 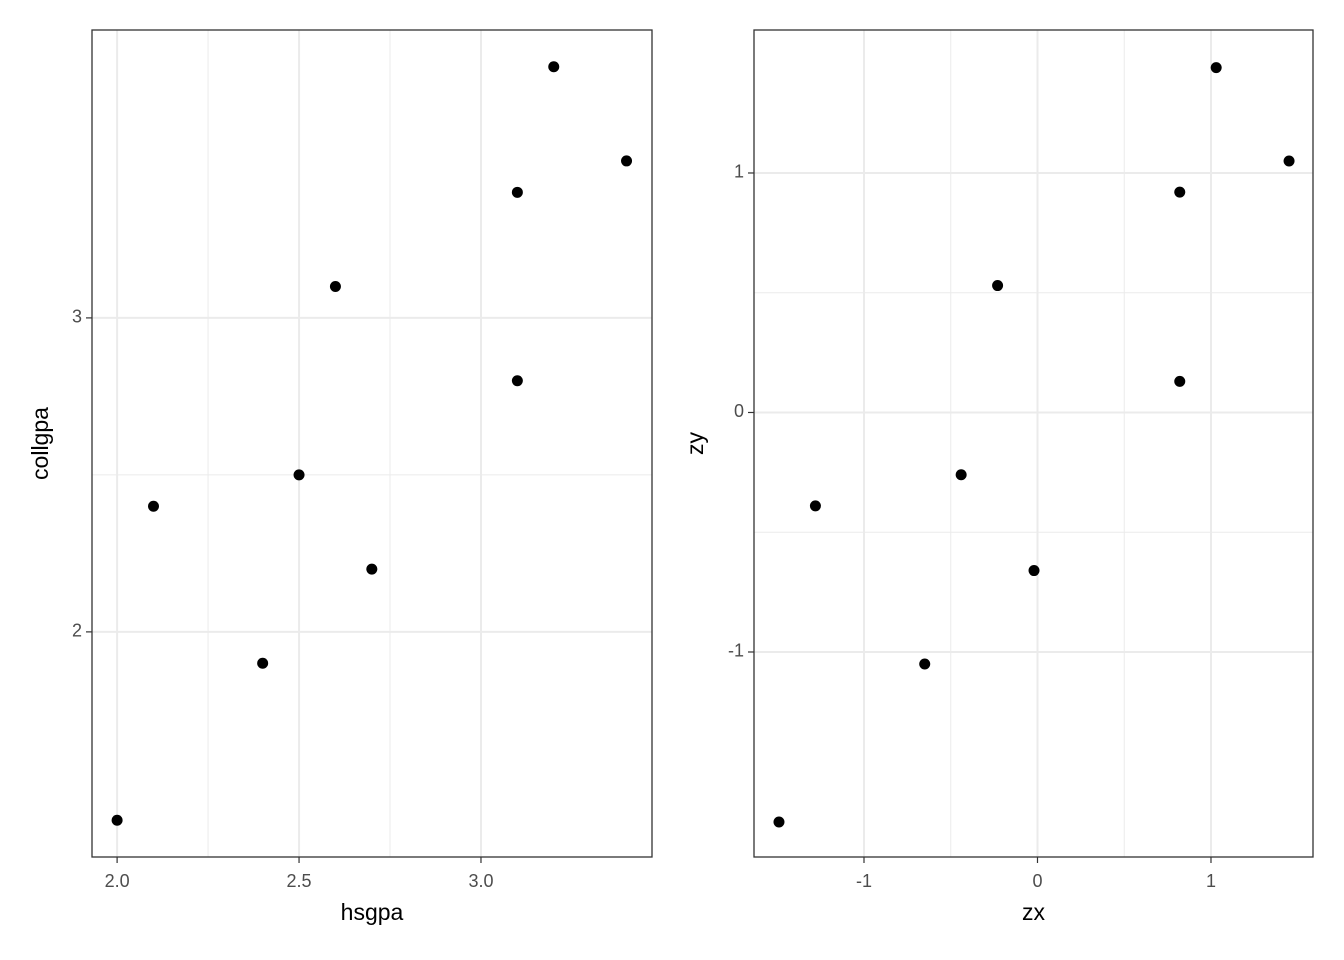 I want to click on x-tick-label: 1, so click(x=1211, y=881).